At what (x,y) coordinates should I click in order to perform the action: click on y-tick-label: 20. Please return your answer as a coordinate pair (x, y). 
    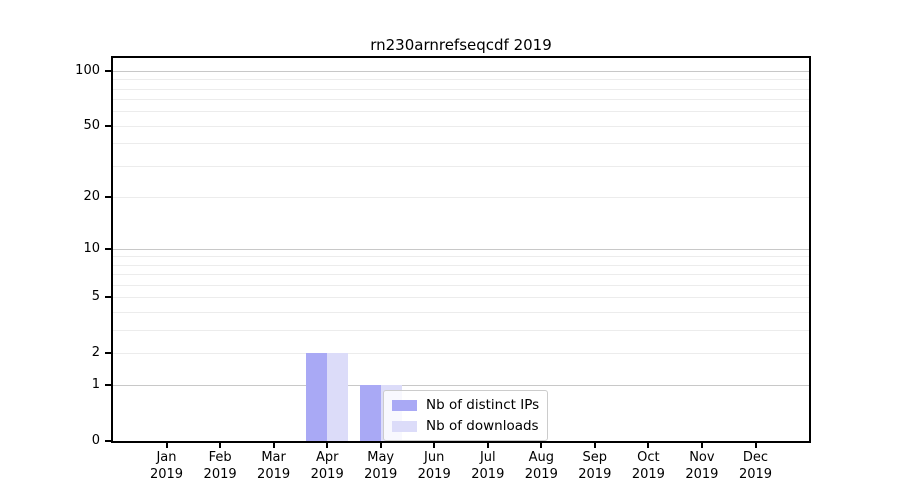
    Looking at the image, I should click on (91, 196).